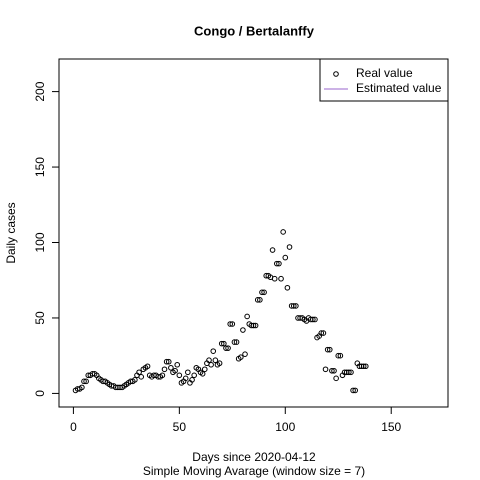 This screenshot has width=480, height=480. I want to click on y-axis-label: Daily cases, so click(11, 232).